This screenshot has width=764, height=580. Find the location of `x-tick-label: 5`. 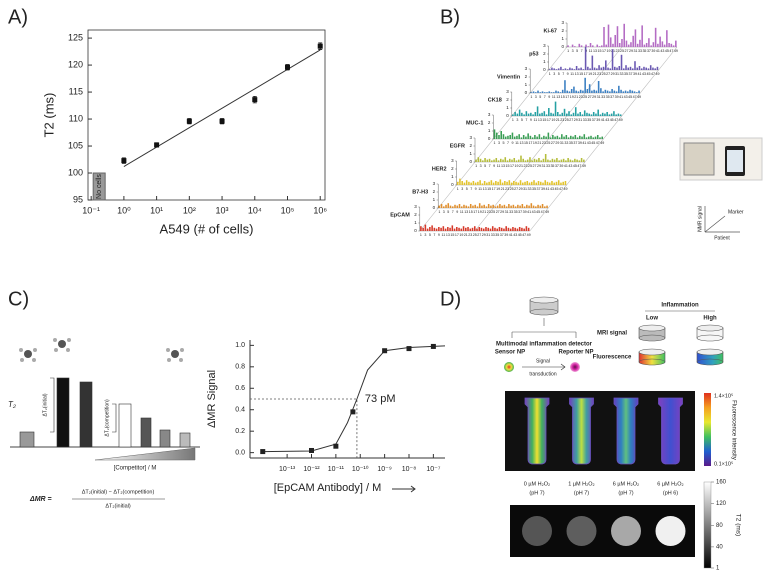

x-tick-label: 5 is located at coordinates (430, 235).